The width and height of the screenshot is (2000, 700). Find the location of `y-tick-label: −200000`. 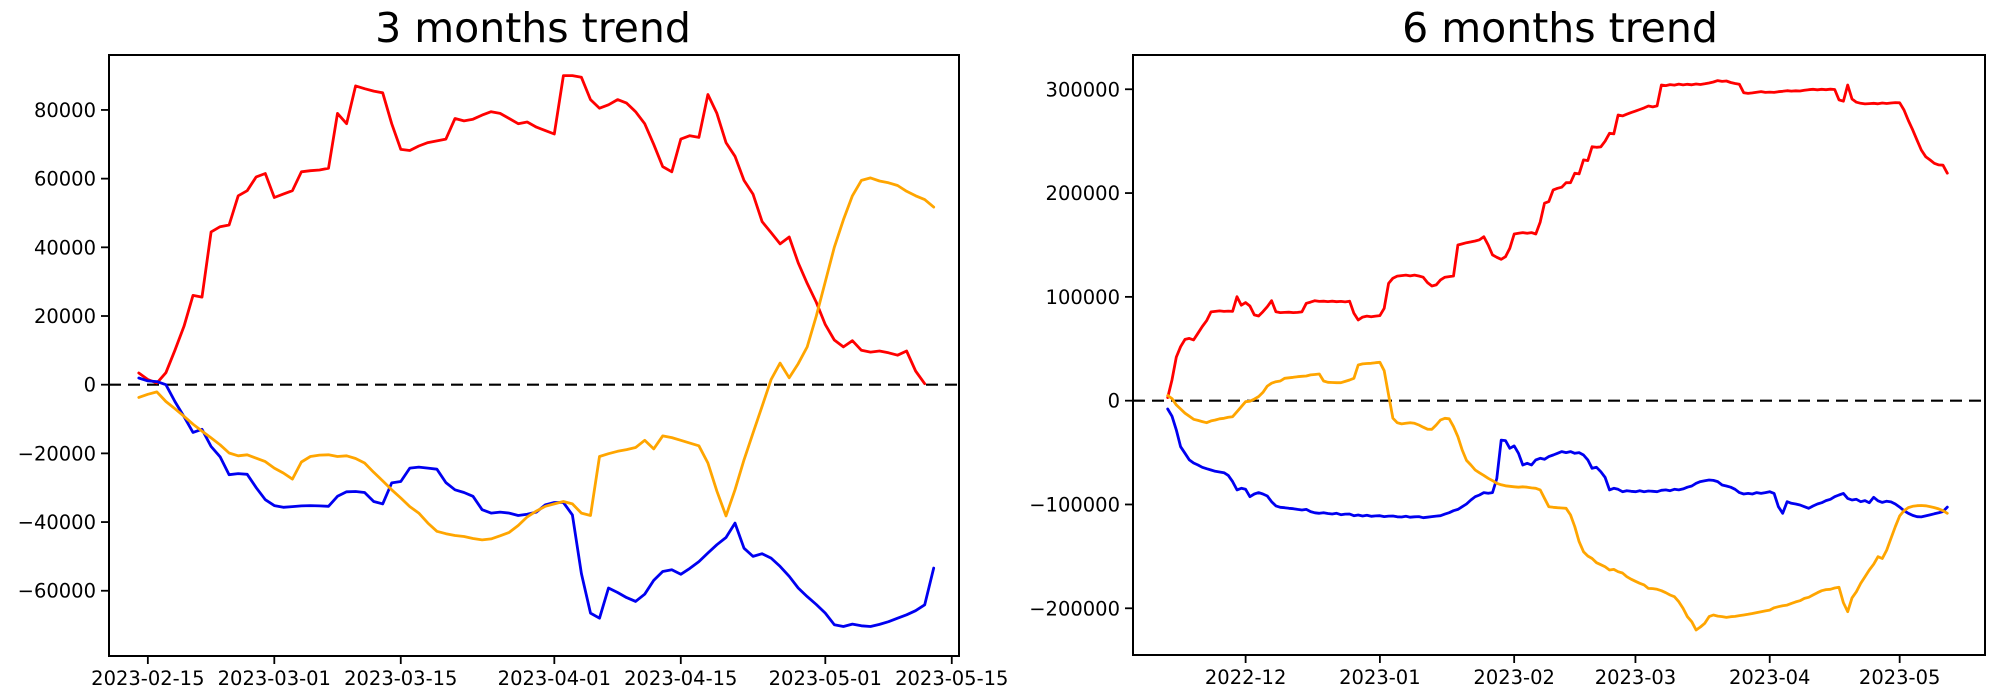

y-tick-label: −200000 is located at coordinates (1074, 608).